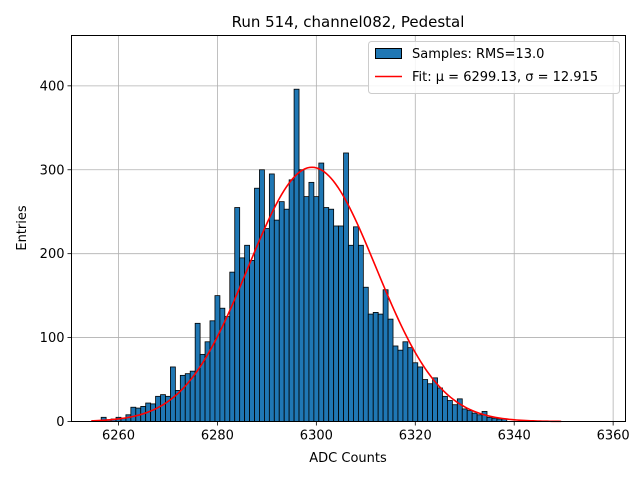 Image resolution: width=640 pixels, height=480 pixels. What do you see at coordinates (388, 53) in the screenshot?
I see `legend-samples-swatch` at bounding box center [388, 53].